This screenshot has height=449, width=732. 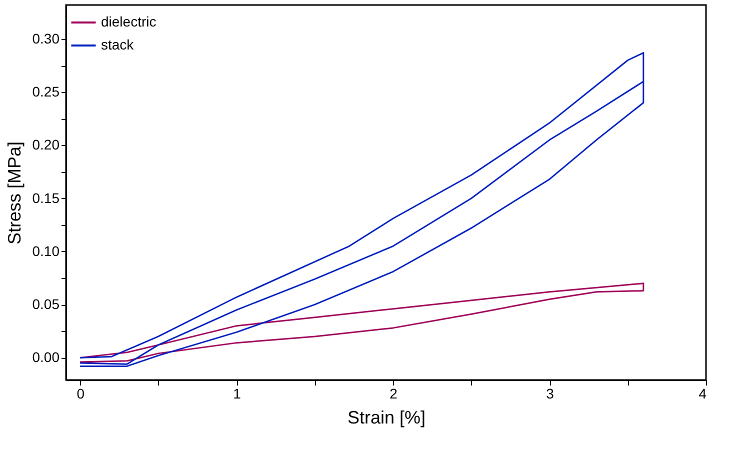 What do you see at coordinates (80, 394) in the screenshot?
I see `x-tick-label: 0` at bounding box center [80, 394].